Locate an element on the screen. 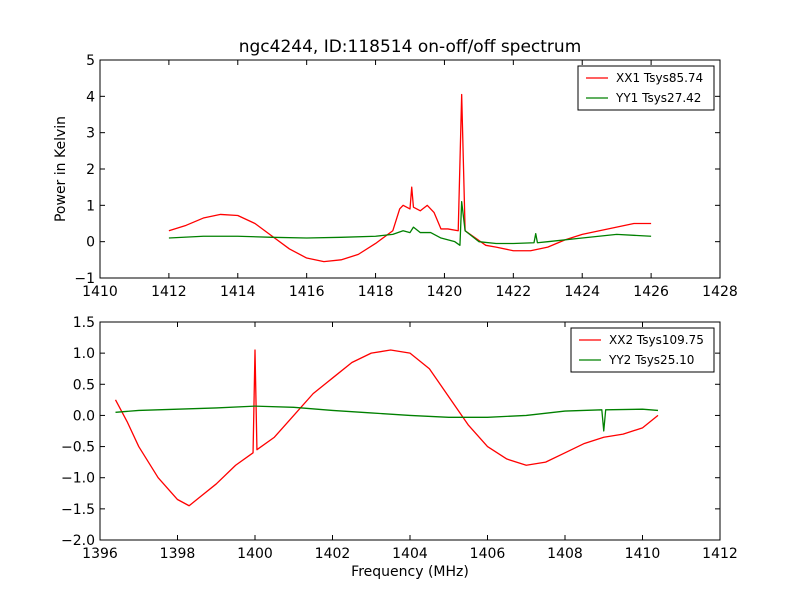 The width and height of the screenshot is (800, 605). plot1-legend-label-1: XX1 Tsys85.74 is located at coordinates (659, 78).